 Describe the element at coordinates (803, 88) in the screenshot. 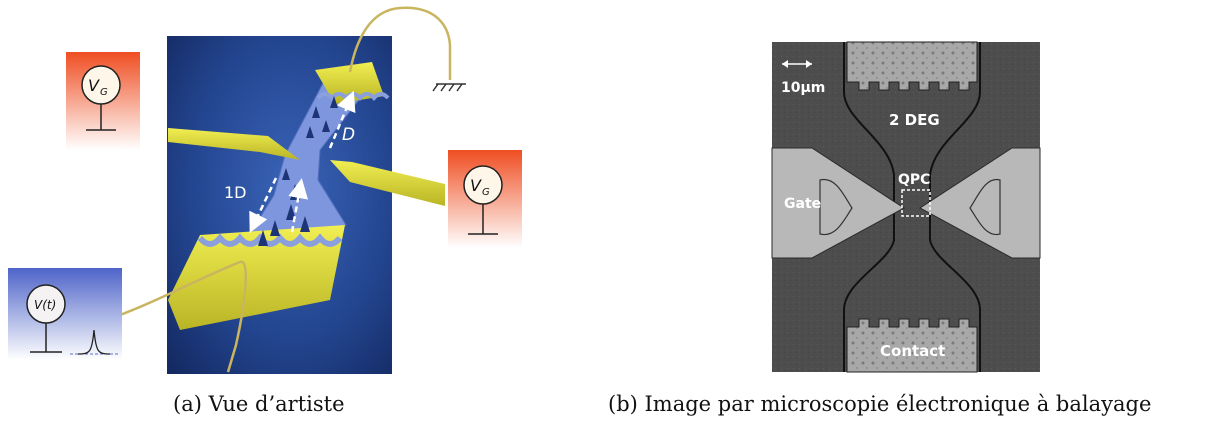

I see `scale-label: 10µm` at that location.